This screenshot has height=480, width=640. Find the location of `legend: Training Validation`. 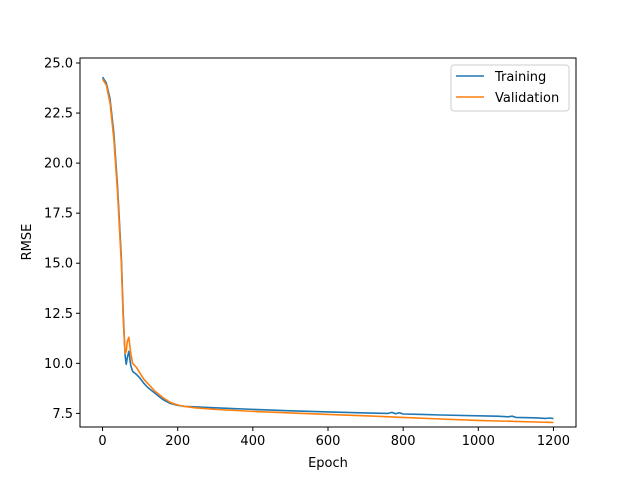

legend: Training Validation is located at coordinates (510, 88).